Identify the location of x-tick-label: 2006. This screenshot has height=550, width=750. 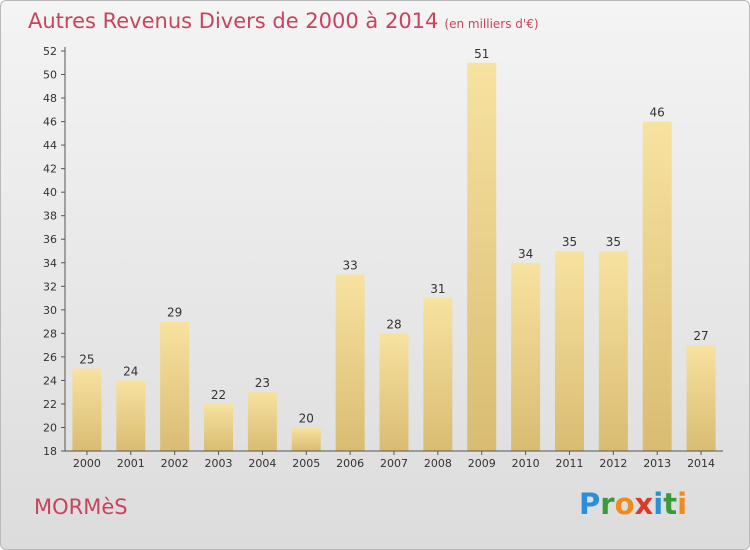
(350, 463).